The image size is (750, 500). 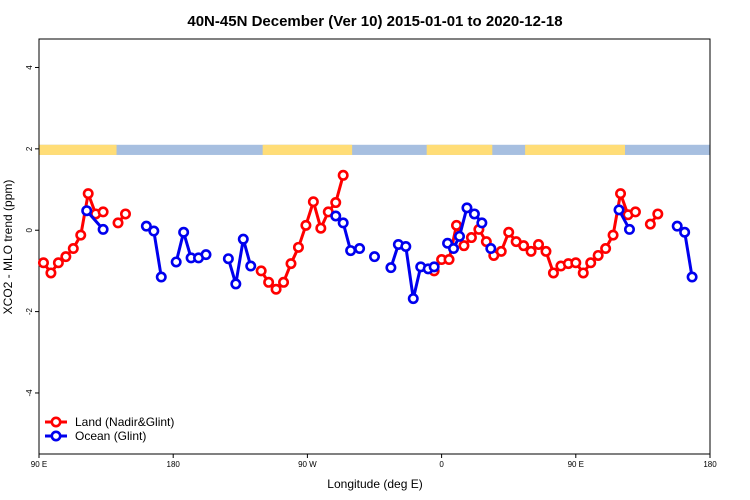 I want to click on legend: Land (Nadir&Glint) Ocean (Glint), so click(x=109, y=429).